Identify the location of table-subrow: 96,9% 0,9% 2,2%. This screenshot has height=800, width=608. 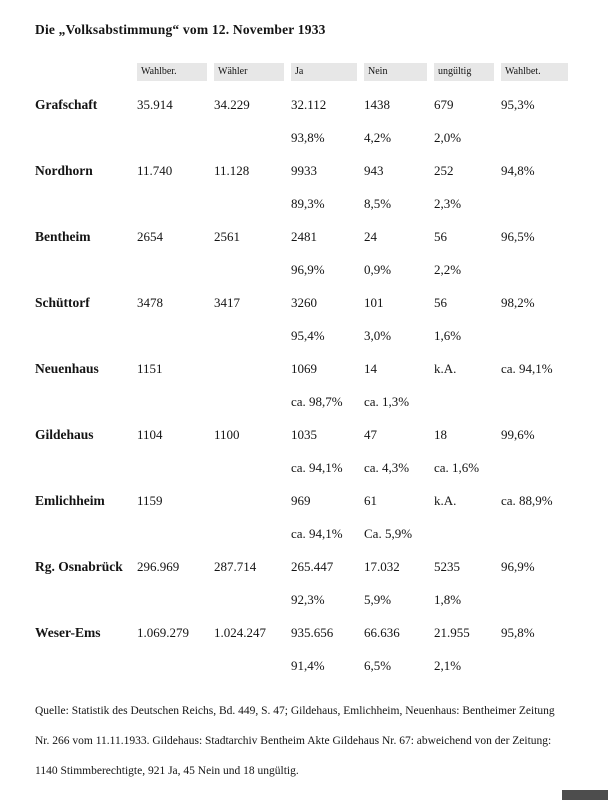
(305, 269).